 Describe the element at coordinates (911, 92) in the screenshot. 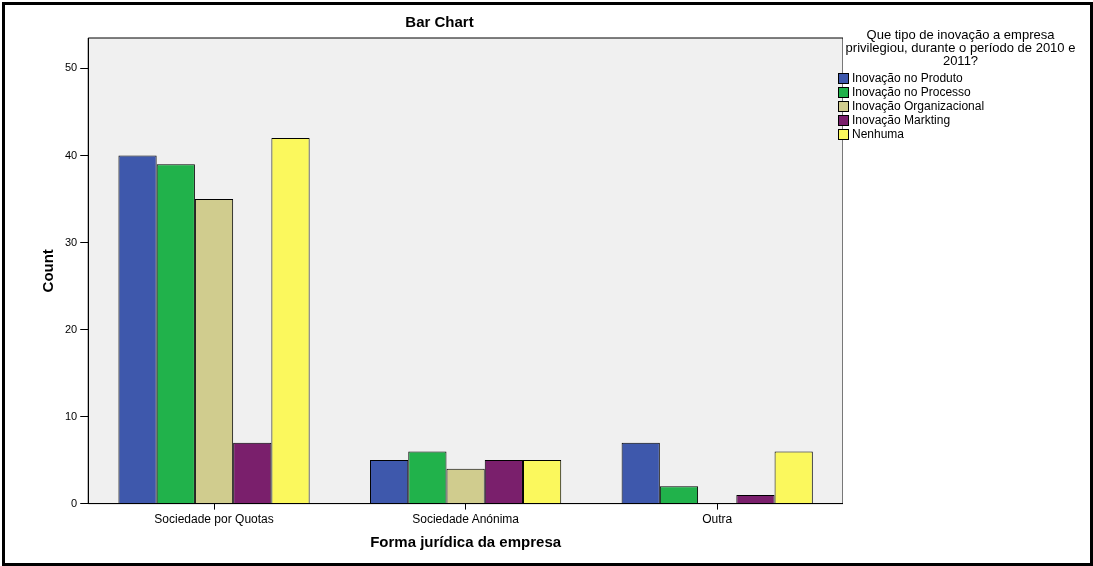

I see `legend-label: Inovação no Processo` at that location.